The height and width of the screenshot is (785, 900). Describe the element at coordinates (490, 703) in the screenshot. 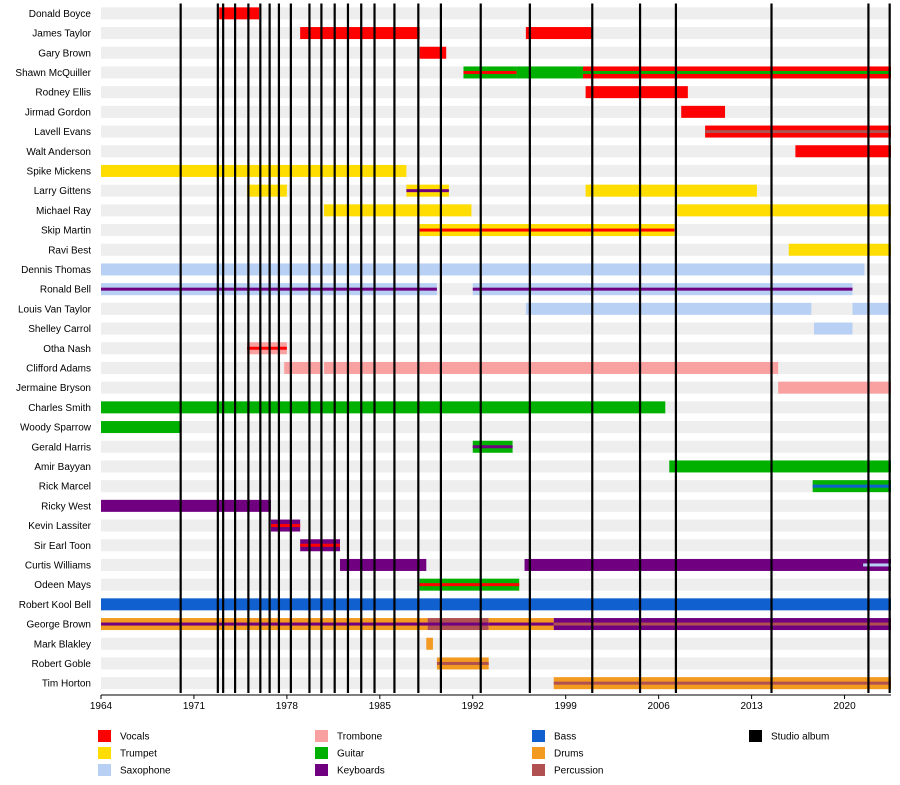

I see `x-axis: 1964 1971 1978 1985 1992 1999 2006 2013 2020` at that location.